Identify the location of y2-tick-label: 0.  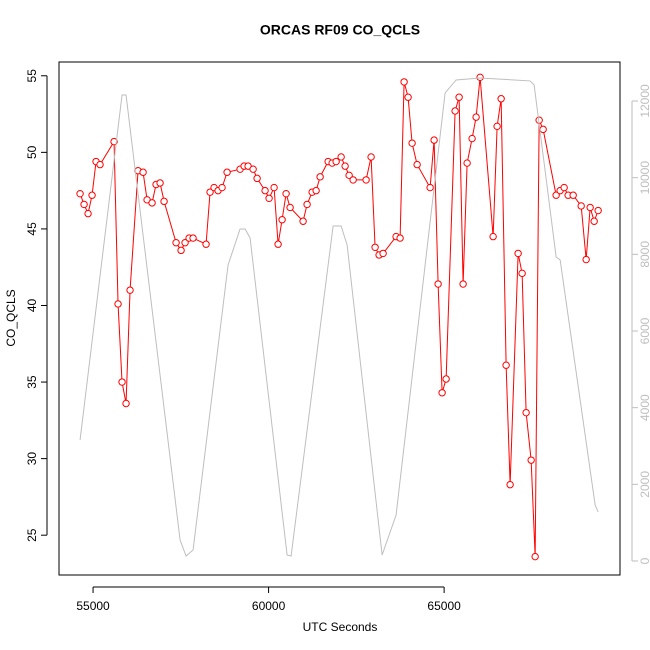
(644, 560).